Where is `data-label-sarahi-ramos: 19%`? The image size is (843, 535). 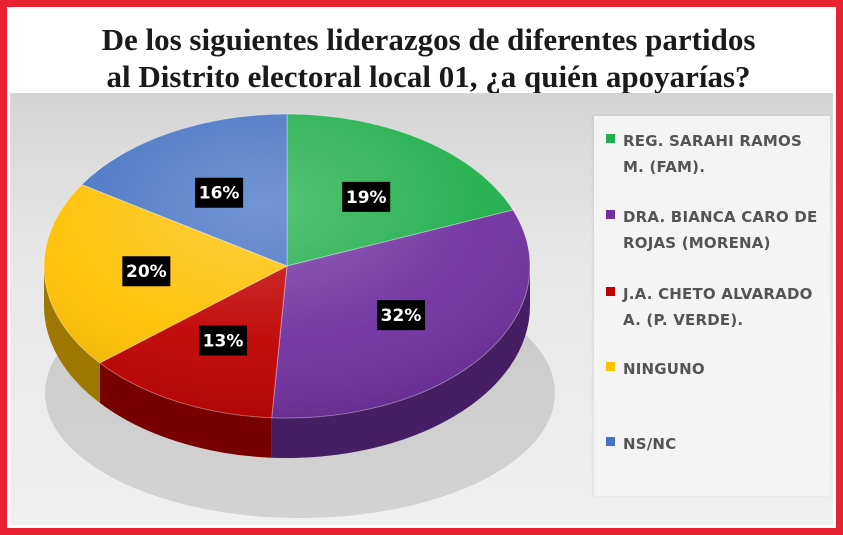
data-label-sarahi-ramos: 19% is located at coordinates (366, 196).